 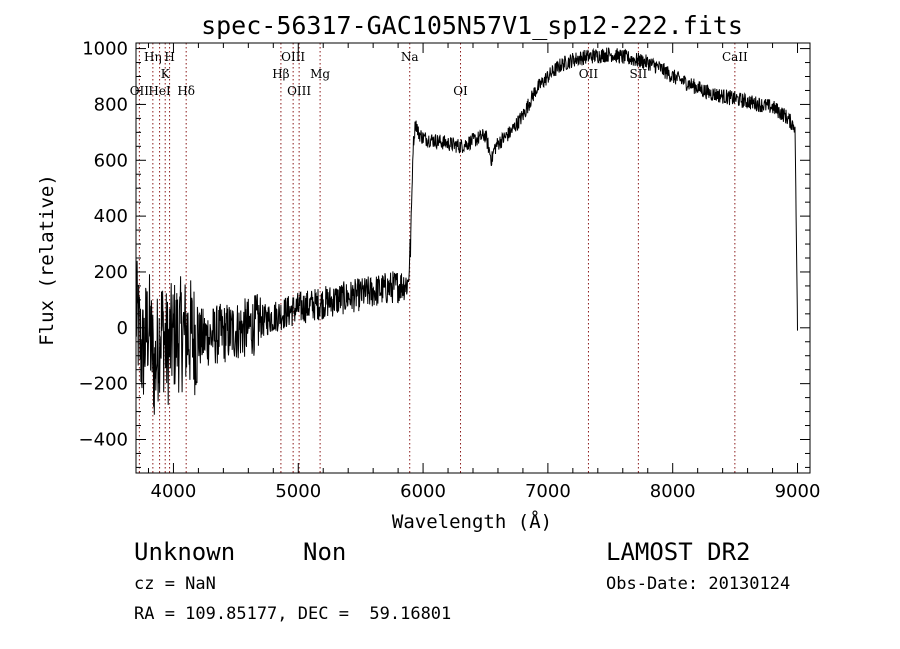 I want to click on x-tick-label: 6000, so click(x=423, y=491).